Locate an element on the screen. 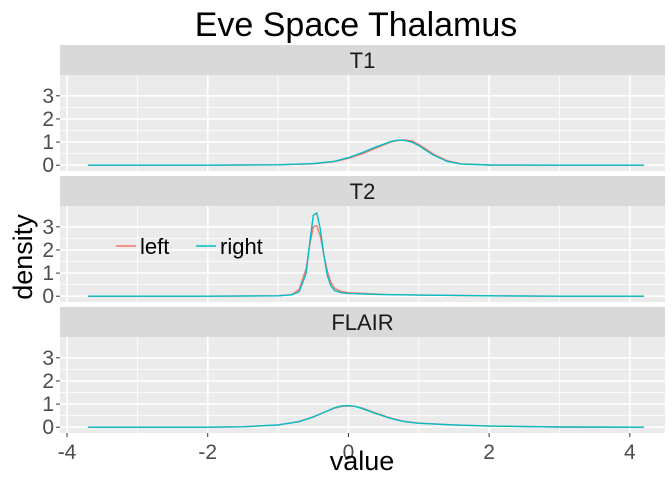 Image resolution: width=672 pixels, height=480 pixels. facet-label: FLAIR is located at coordinates (362, 322).